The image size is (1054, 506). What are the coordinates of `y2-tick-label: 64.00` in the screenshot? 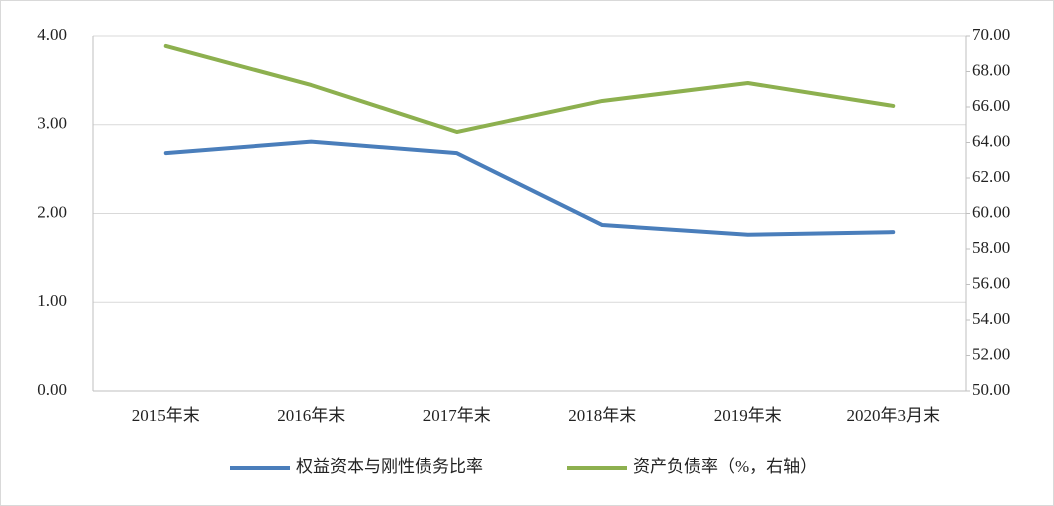 It's located at (991, 140).